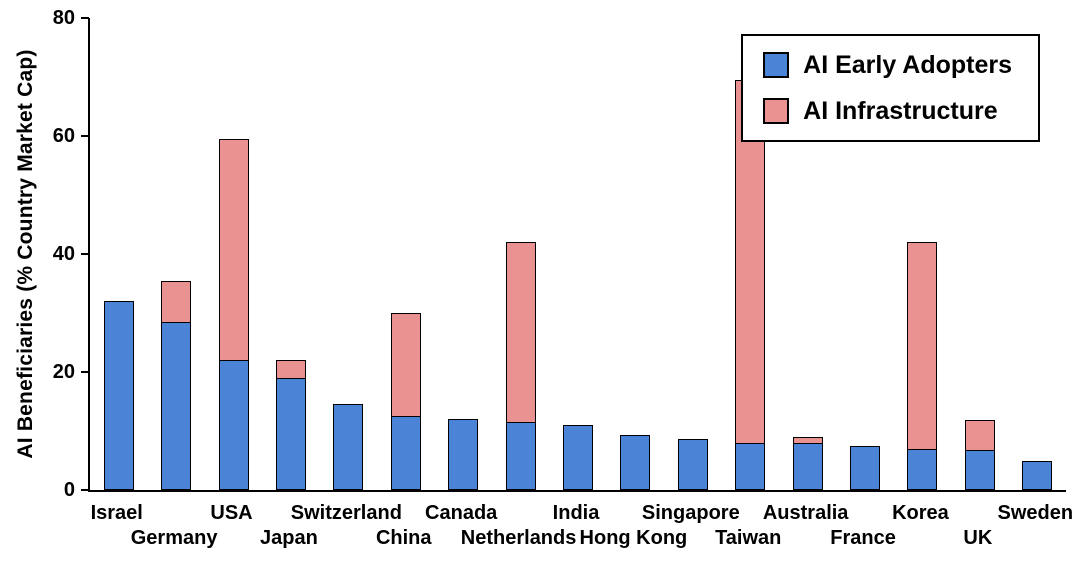 This screenshot has height=566, width=1080. What do you see at coordinates (900, 110) in the screenshot?
I see `legend-label-infrastructure: AI Infrastructure` at bounding box center [900, 110].